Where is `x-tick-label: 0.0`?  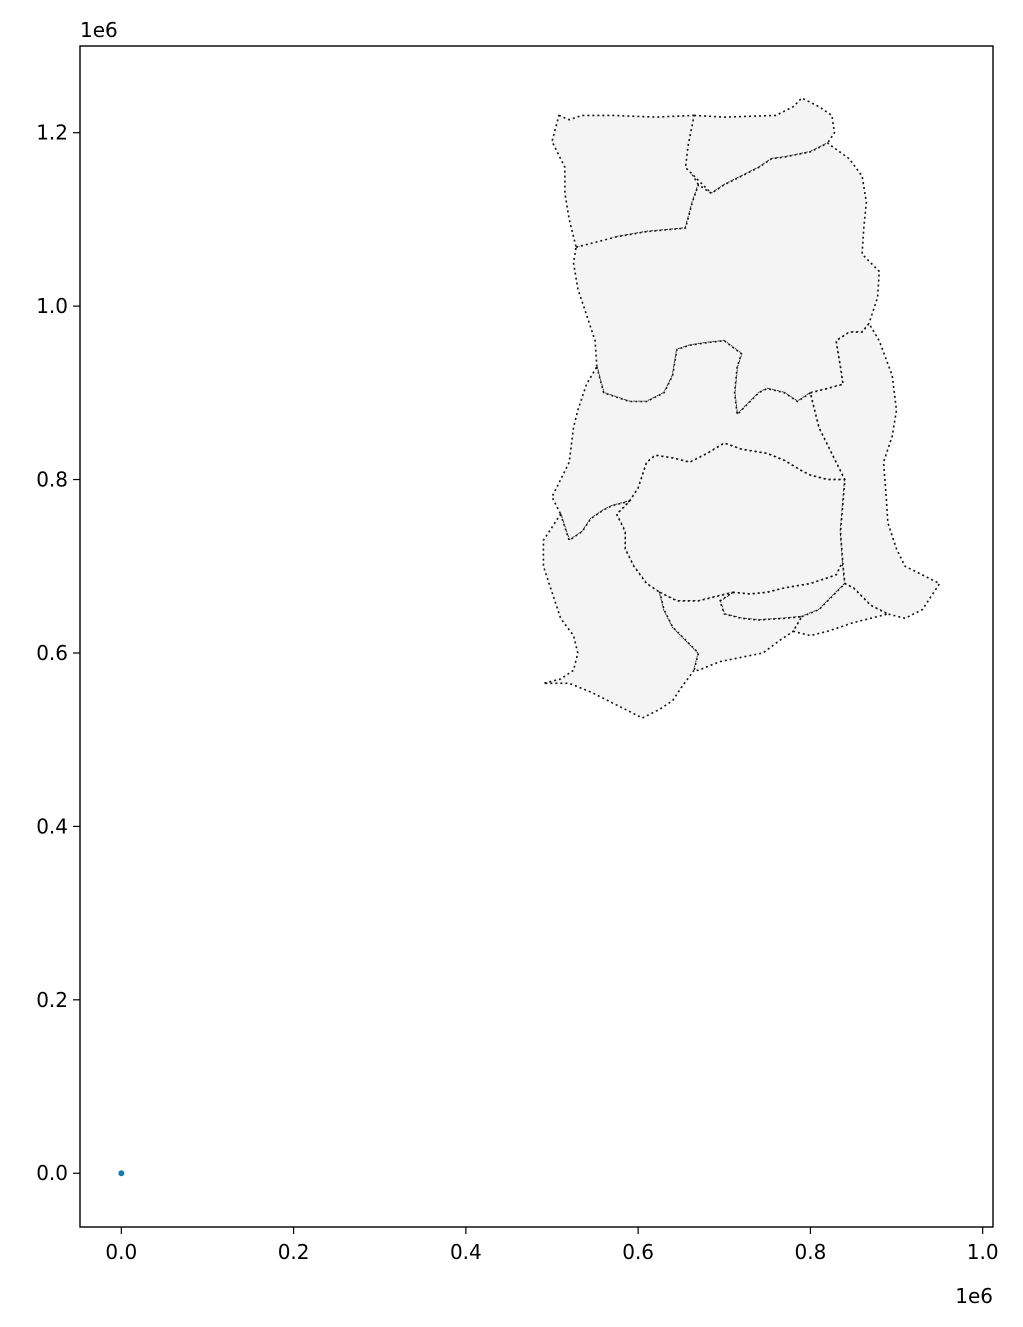
x-tick-label: 0.0 is located at coordinates (121, 1252).